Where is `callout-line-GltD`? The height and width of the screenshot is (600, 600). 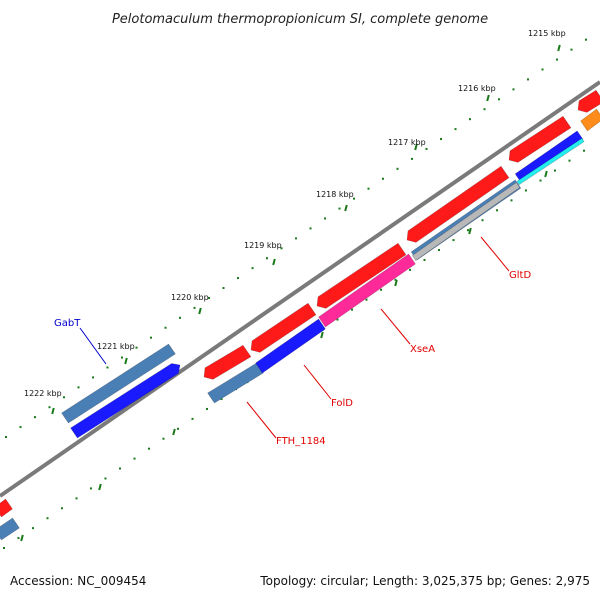
callout-line-GltD is located at coordinates (495, 254).